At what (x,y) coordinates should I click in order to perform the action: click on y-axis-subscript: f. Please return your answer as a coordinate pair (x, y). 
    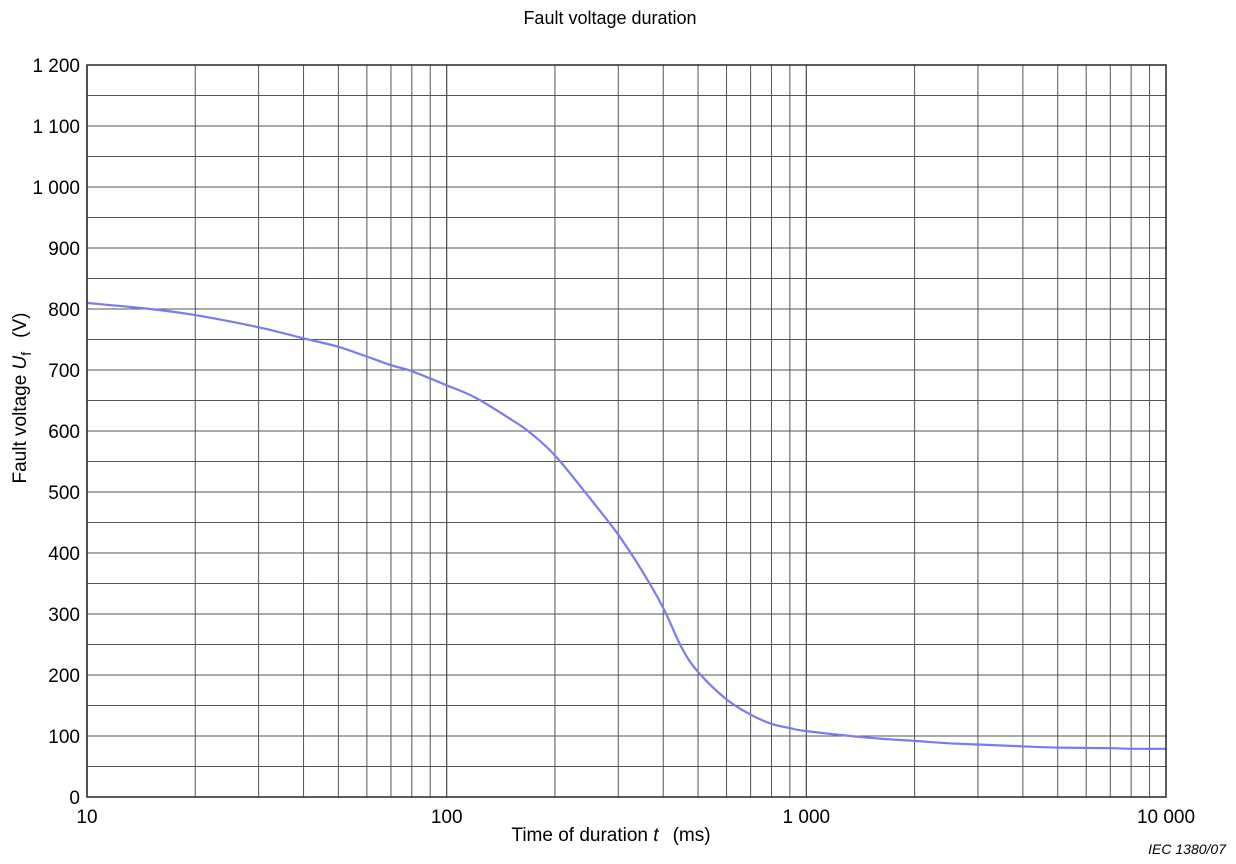
    Looking at the image, I should click on (26, 354).